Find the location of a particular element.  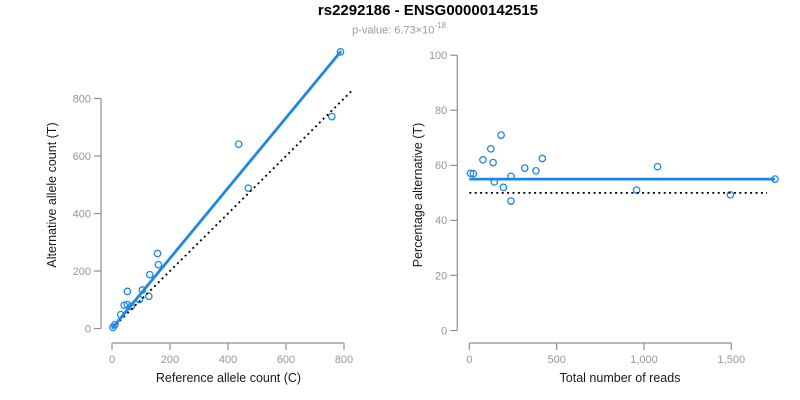

y-tick-label: 20 is located at coordinates (441, 276).